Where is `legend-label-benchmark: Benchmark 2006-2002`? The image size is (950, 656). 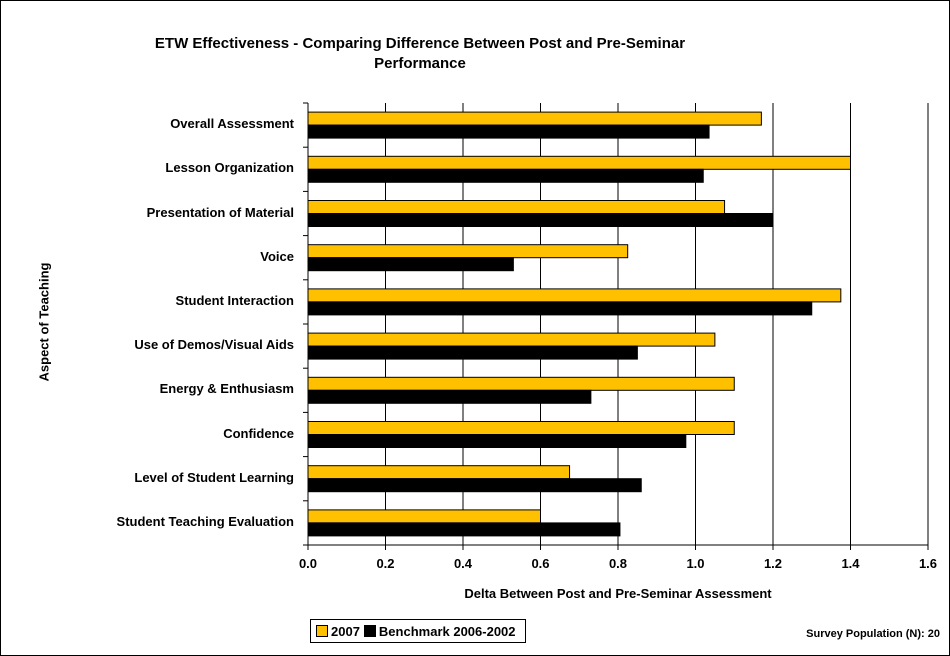
legend-label-benchmark: Benchmark 2006-2002 is located at coordinates (447, 631).